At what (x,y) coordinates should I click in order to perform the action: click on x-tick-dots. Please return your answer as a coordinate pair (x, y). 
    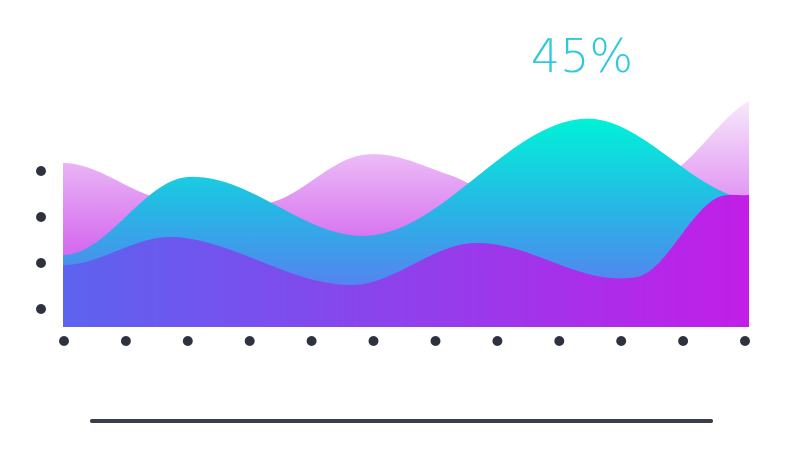
    Looking at the image, I should click on (404, 341).